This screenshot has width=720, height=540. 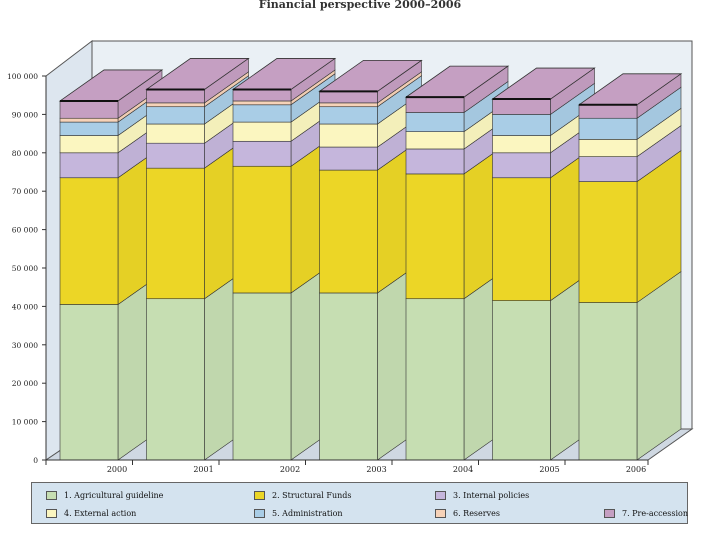 What do you see at coordinates (284, 259) in the screenshot?
I see `bar-group-2002` at bounding box center [284, 259].